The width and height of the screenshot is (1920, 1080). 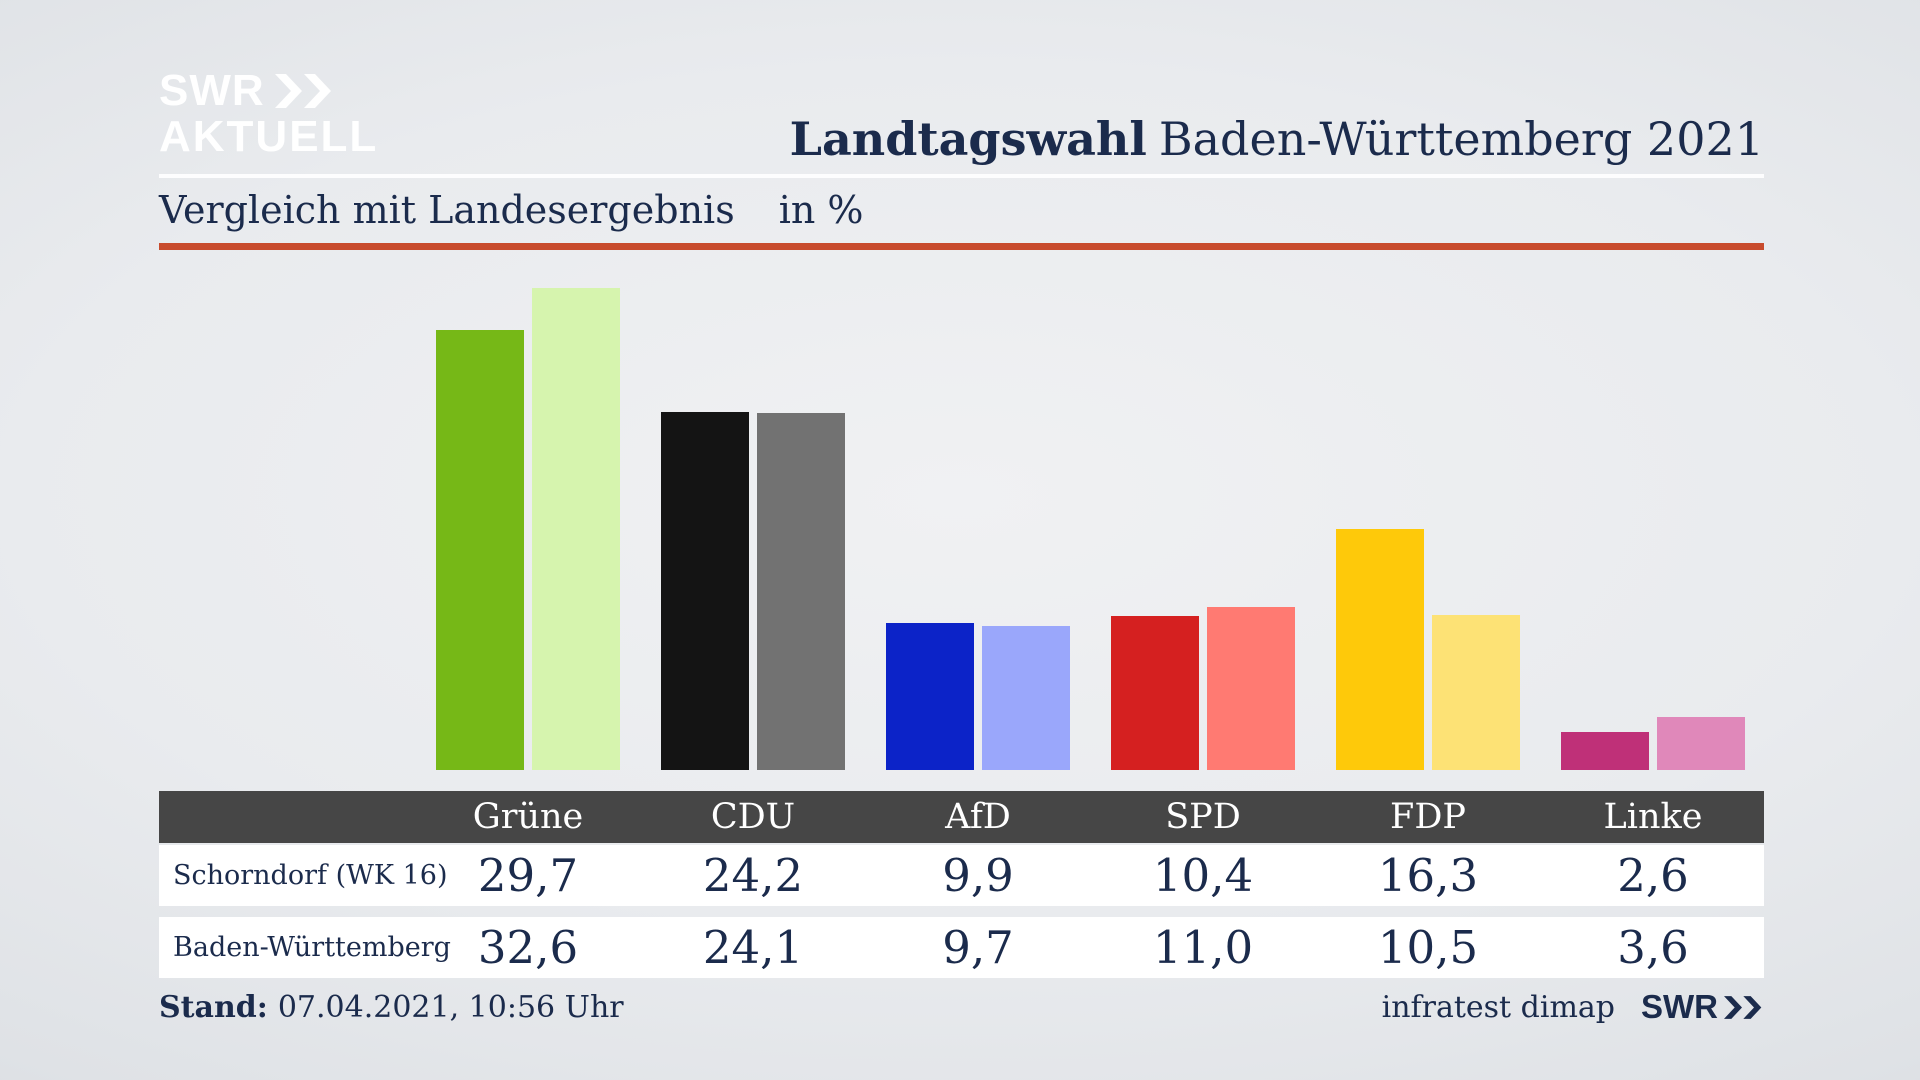 What do you see at coordinates (312, 947) in the screenshot?
I see `row-label-baden-wuerttemberg: Baden-Württemberg` at bounding box center [312, 947].